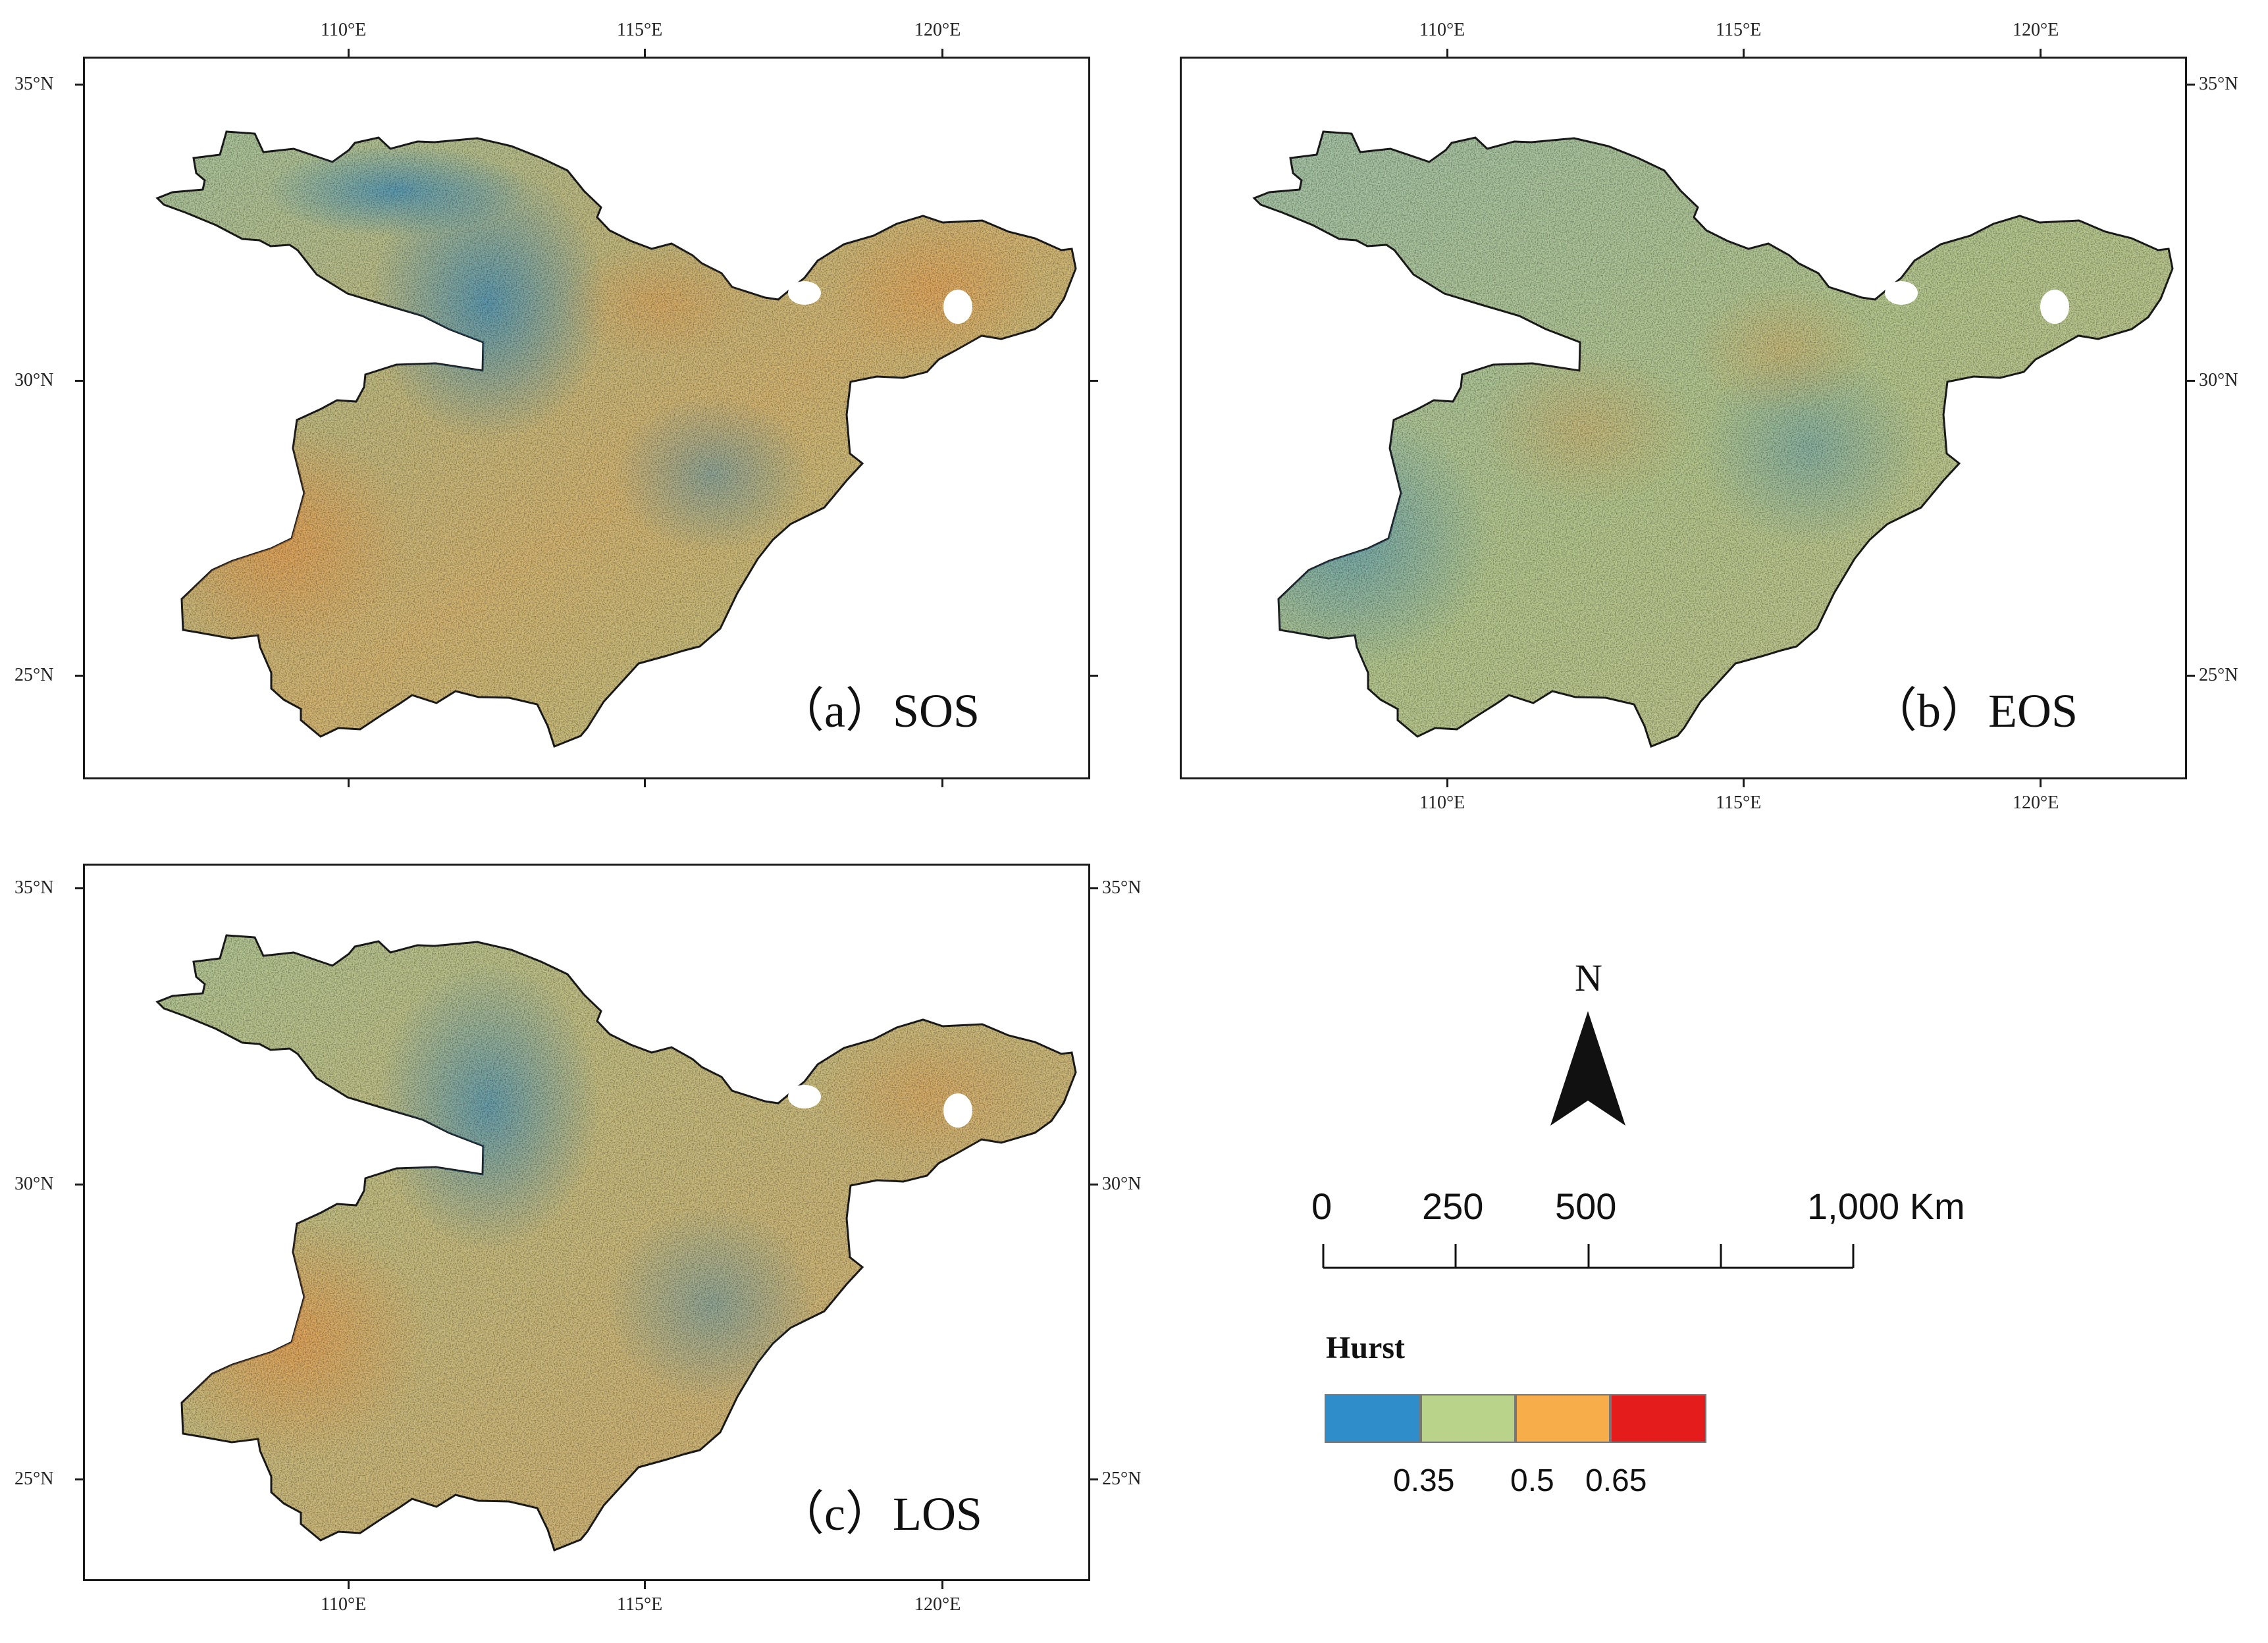  Describe the element at coordinates (937, 1605) in the screenshot. I see `lon-label-c-120: 120°E` at that location.